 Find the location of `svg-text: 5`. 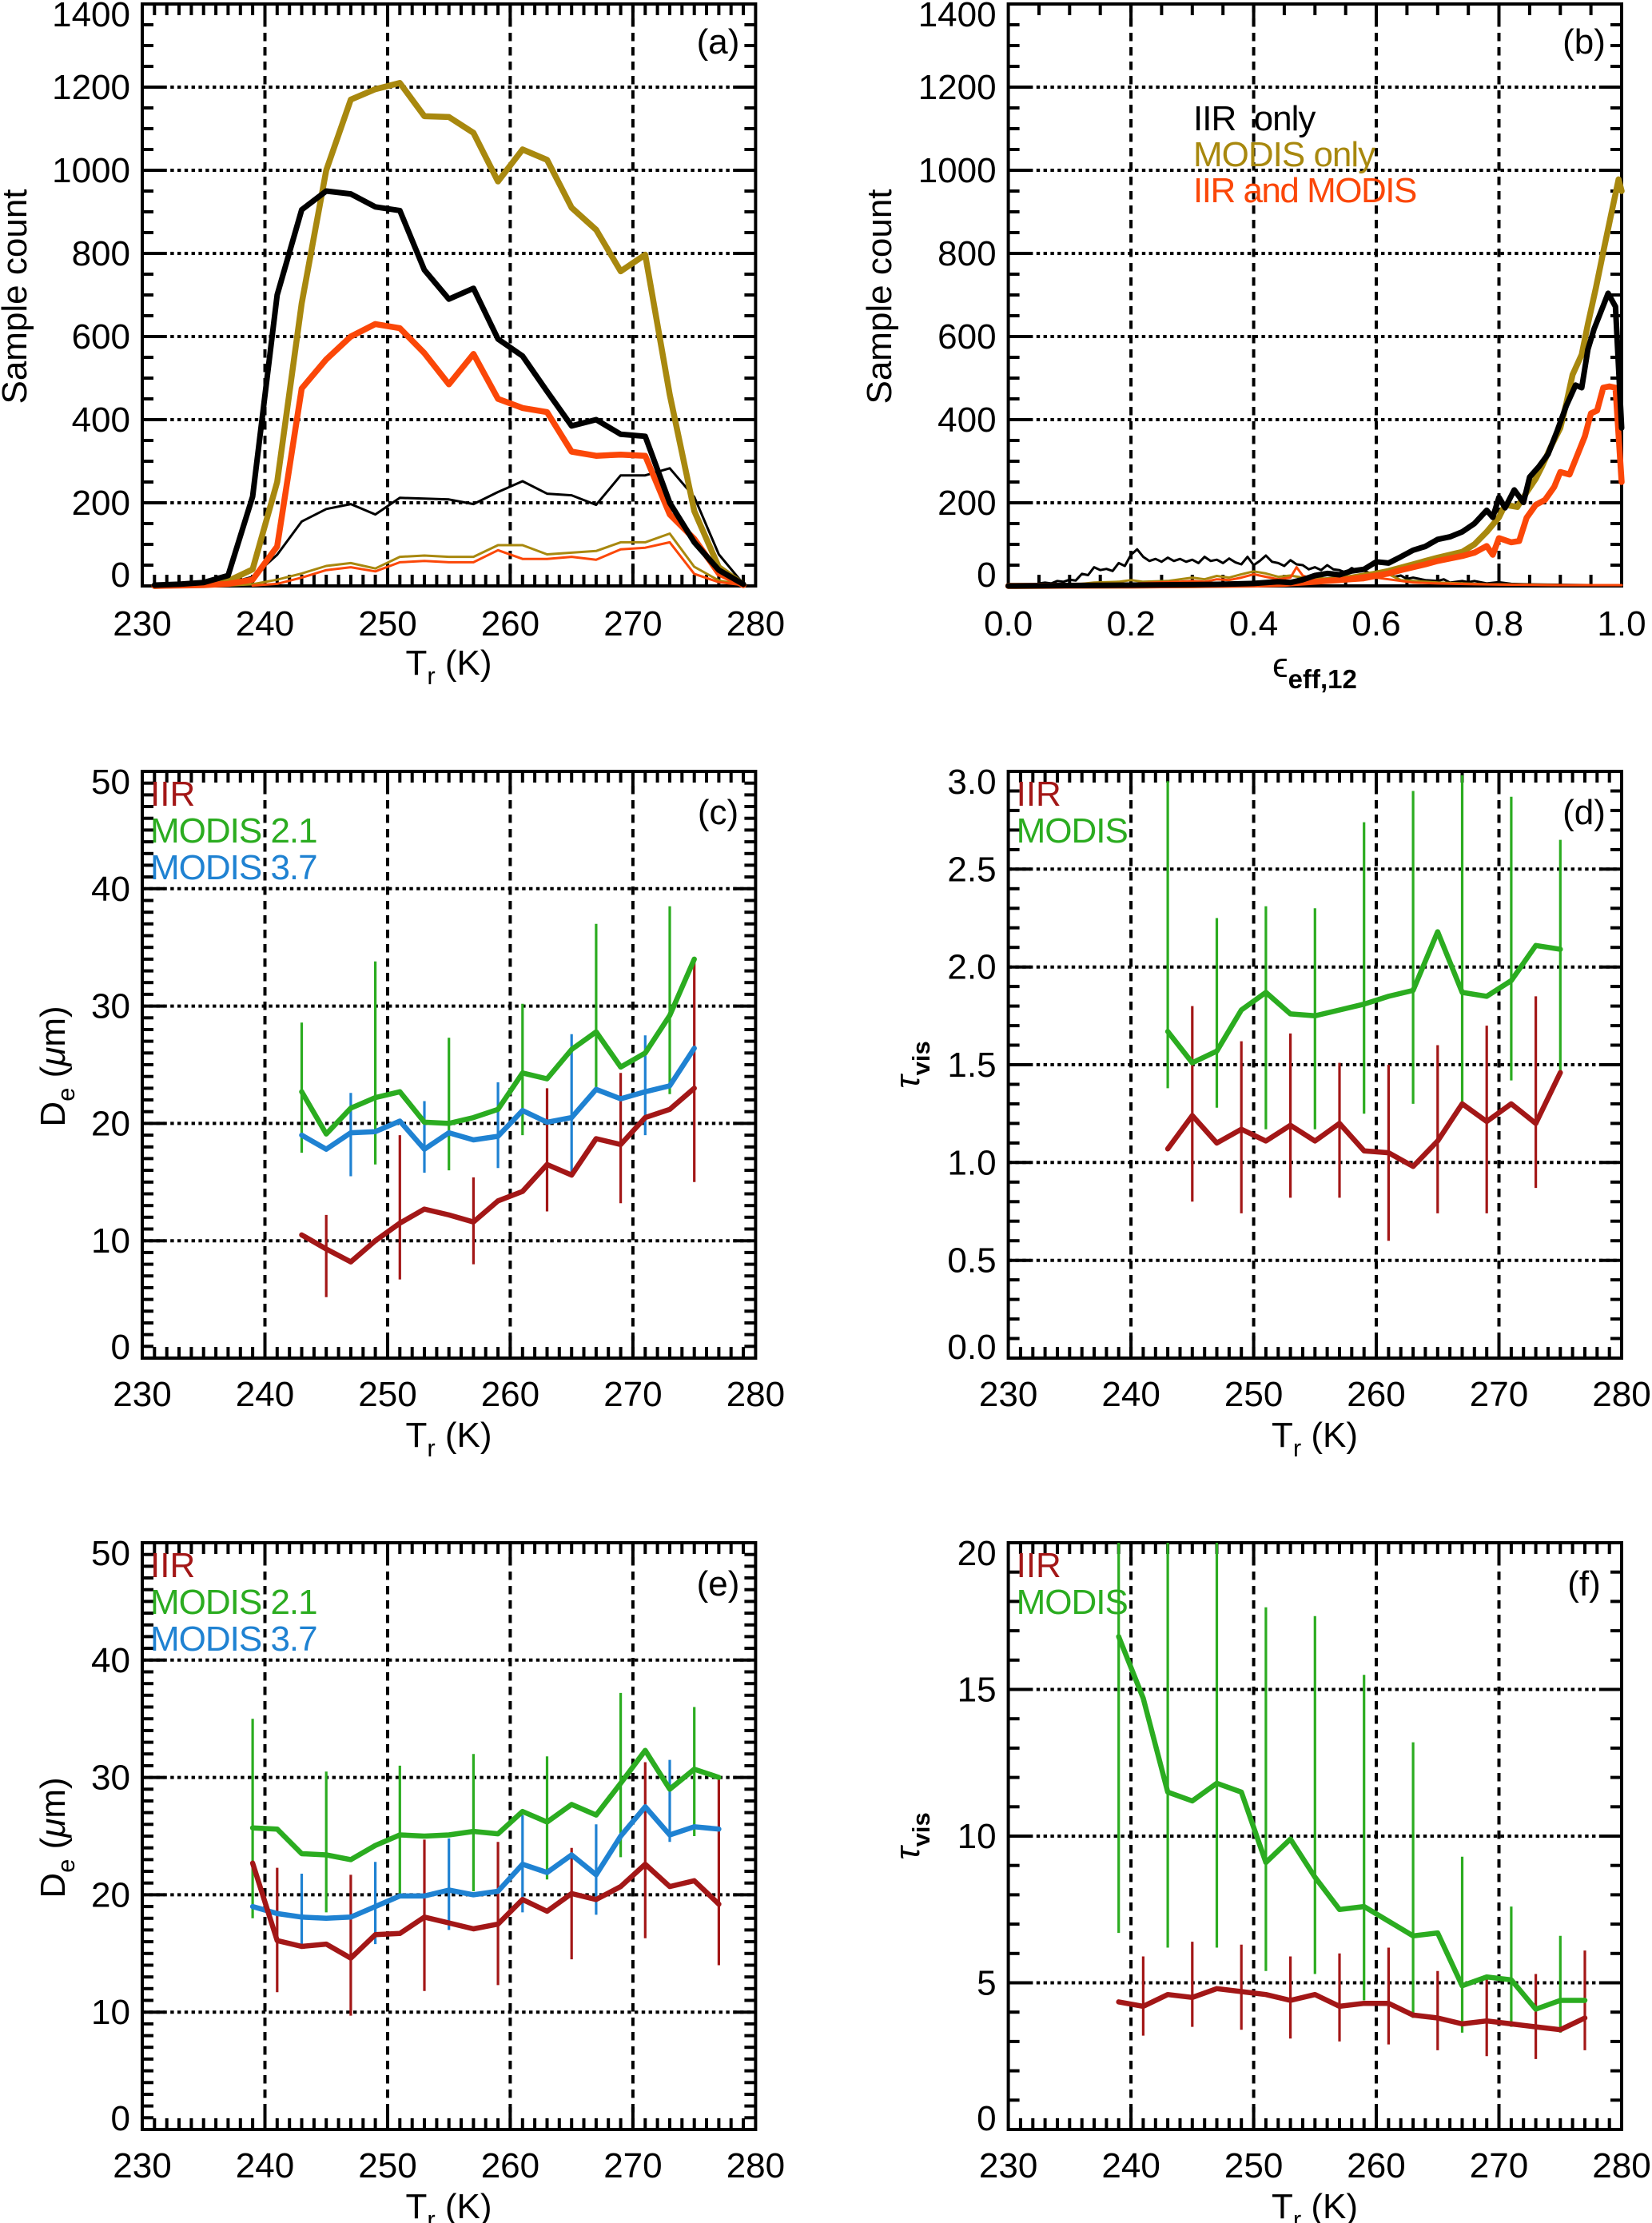

svg-text: 5 is located at coordinates (986, 1983).